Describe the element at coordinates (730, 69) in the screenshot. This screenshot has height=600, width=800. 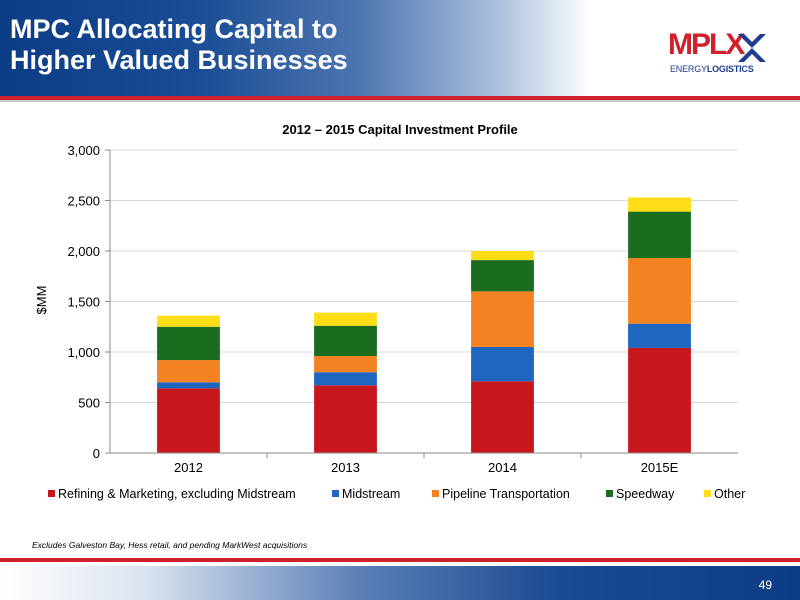
I see `logo-tagline-logistics: LOGISTICS` at that location.